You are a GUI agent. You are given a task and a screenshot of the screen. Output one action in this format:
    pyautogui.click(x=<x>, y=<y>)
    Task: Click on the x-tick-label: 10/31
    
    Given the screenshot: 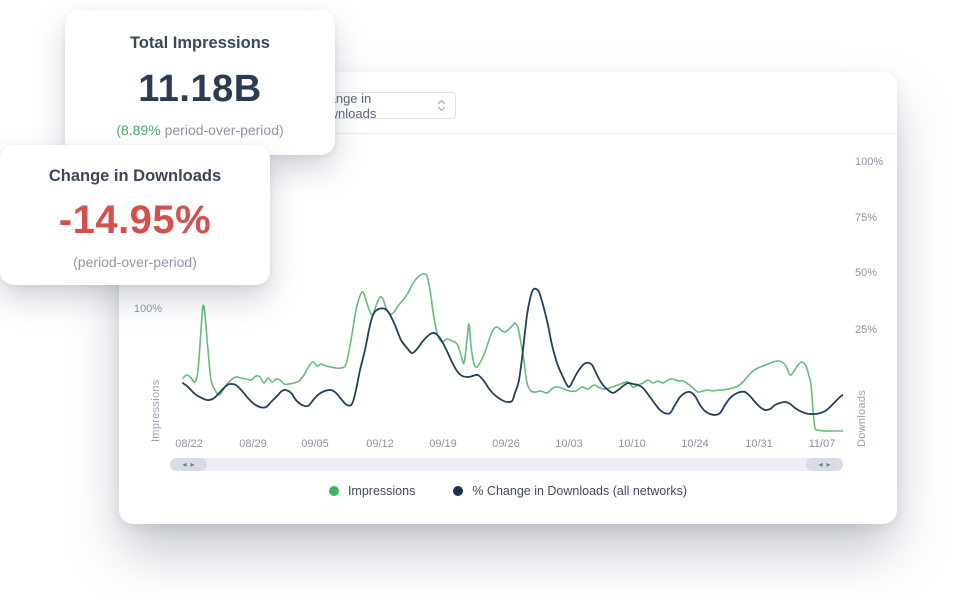 What is the action you would take?
    pyautogui.click(x=759, y=444)
    